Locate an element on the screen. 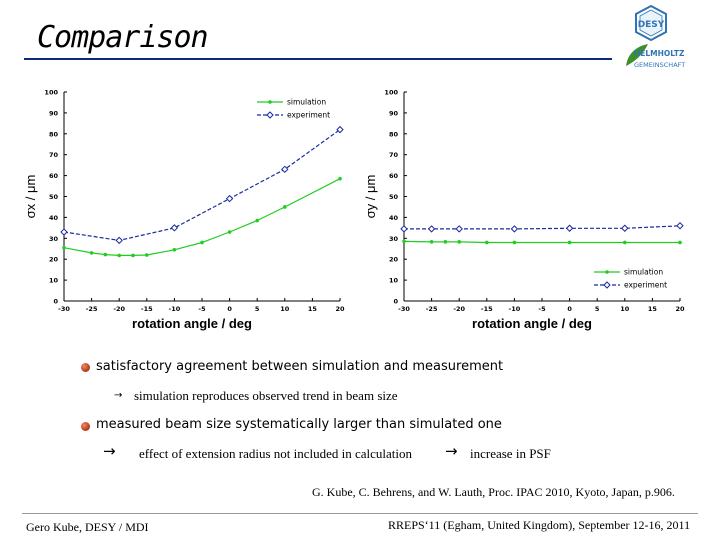  logo-line2: GEMEINSCHAFT is located at coordinates (659, 65).